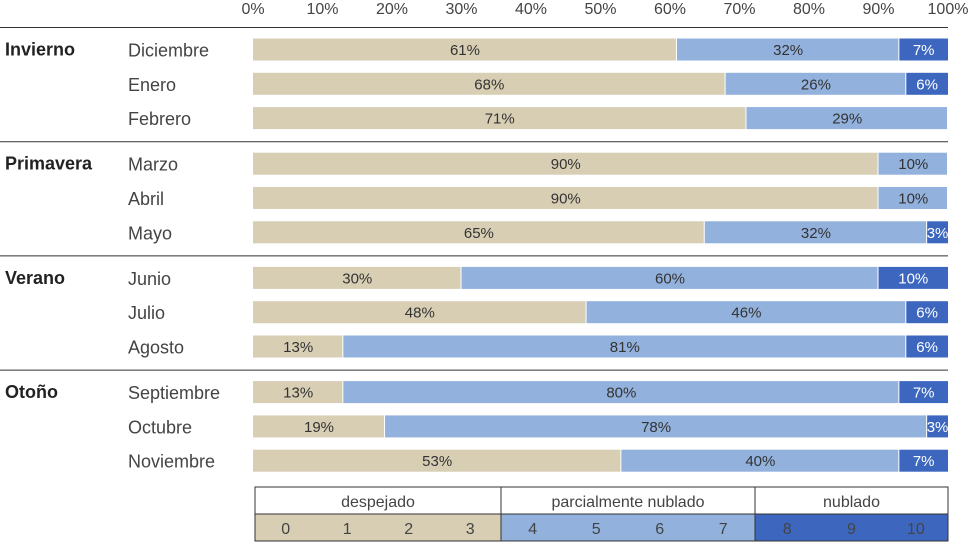 The image size is (979, 542). I want to click on legend-tick-label: 9, so click(851, 529).